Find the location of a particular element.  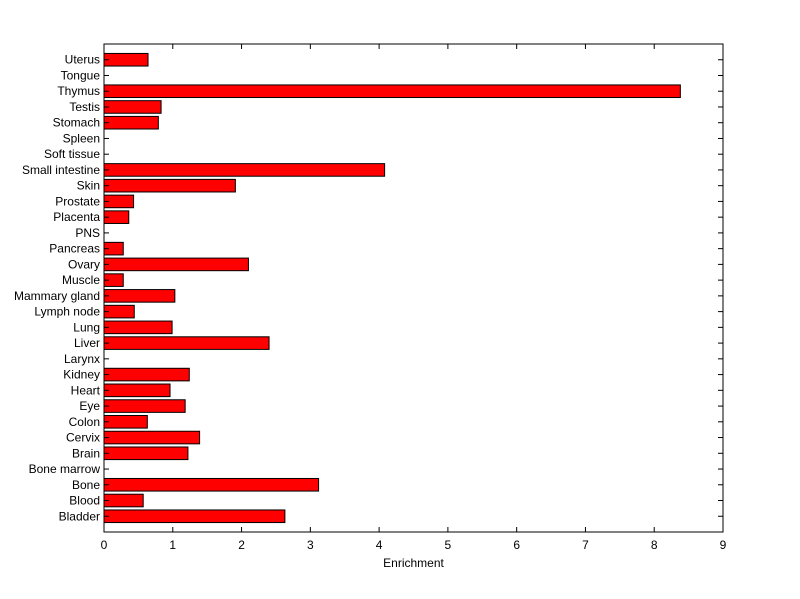

bar-eye is located at coordinates (144, 406).